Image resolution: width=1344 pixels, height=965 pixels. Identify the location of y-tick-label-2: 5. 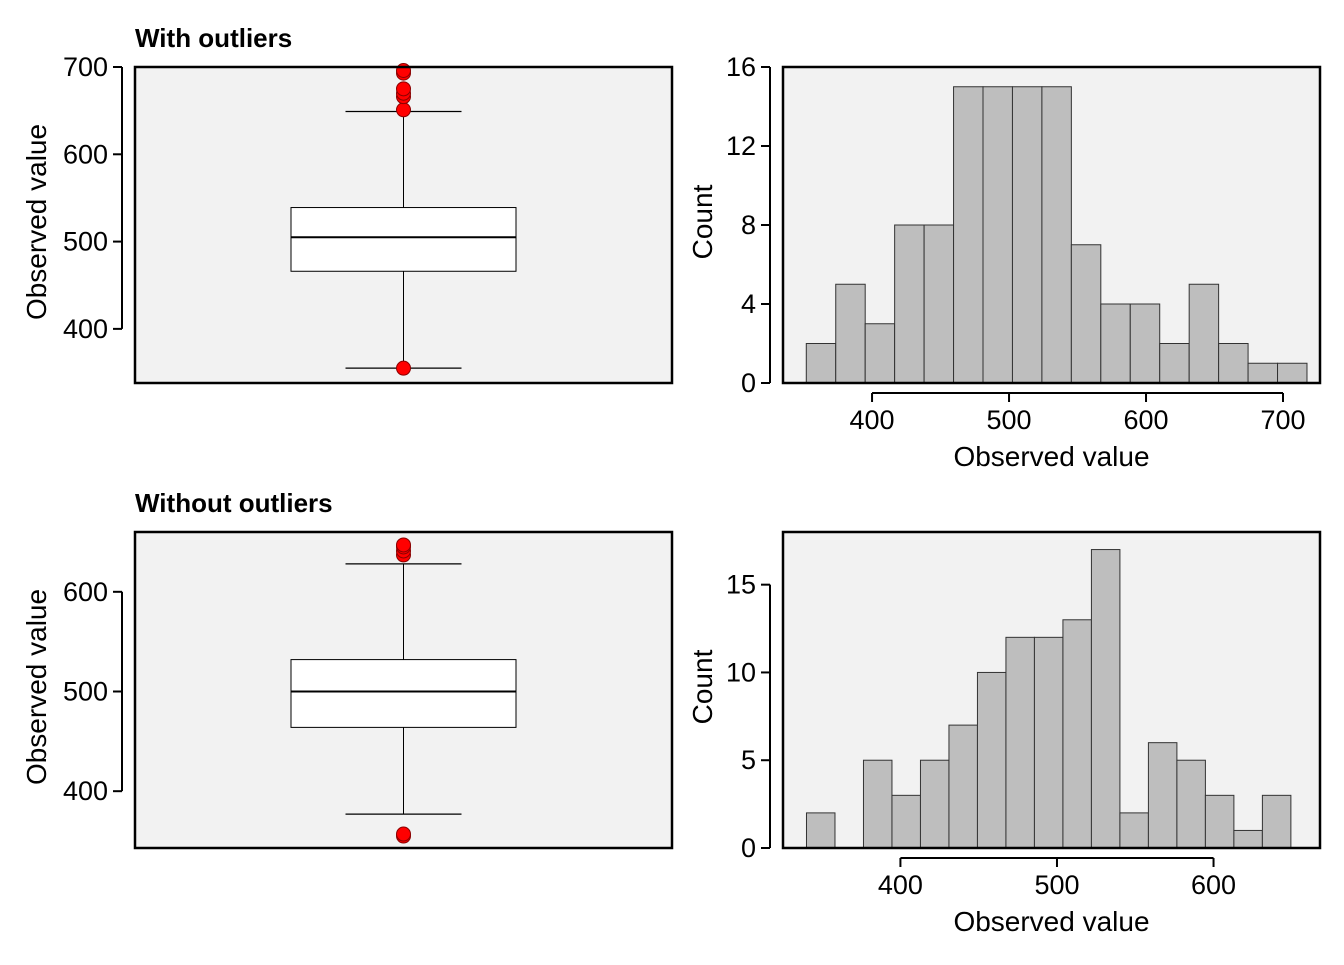
(748, 760).